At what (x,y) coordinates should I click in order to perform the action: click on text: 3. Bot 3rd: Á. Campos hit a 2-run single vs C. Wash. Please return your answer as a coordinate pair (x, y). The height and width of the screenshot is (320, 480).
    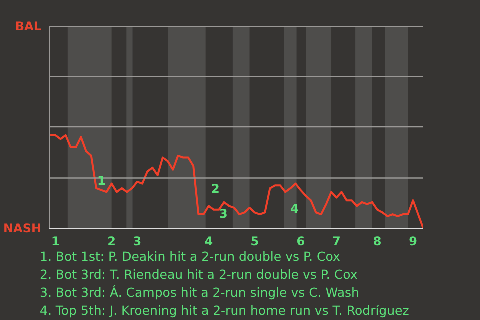
    Looking at the image, I should click on (200, 293).